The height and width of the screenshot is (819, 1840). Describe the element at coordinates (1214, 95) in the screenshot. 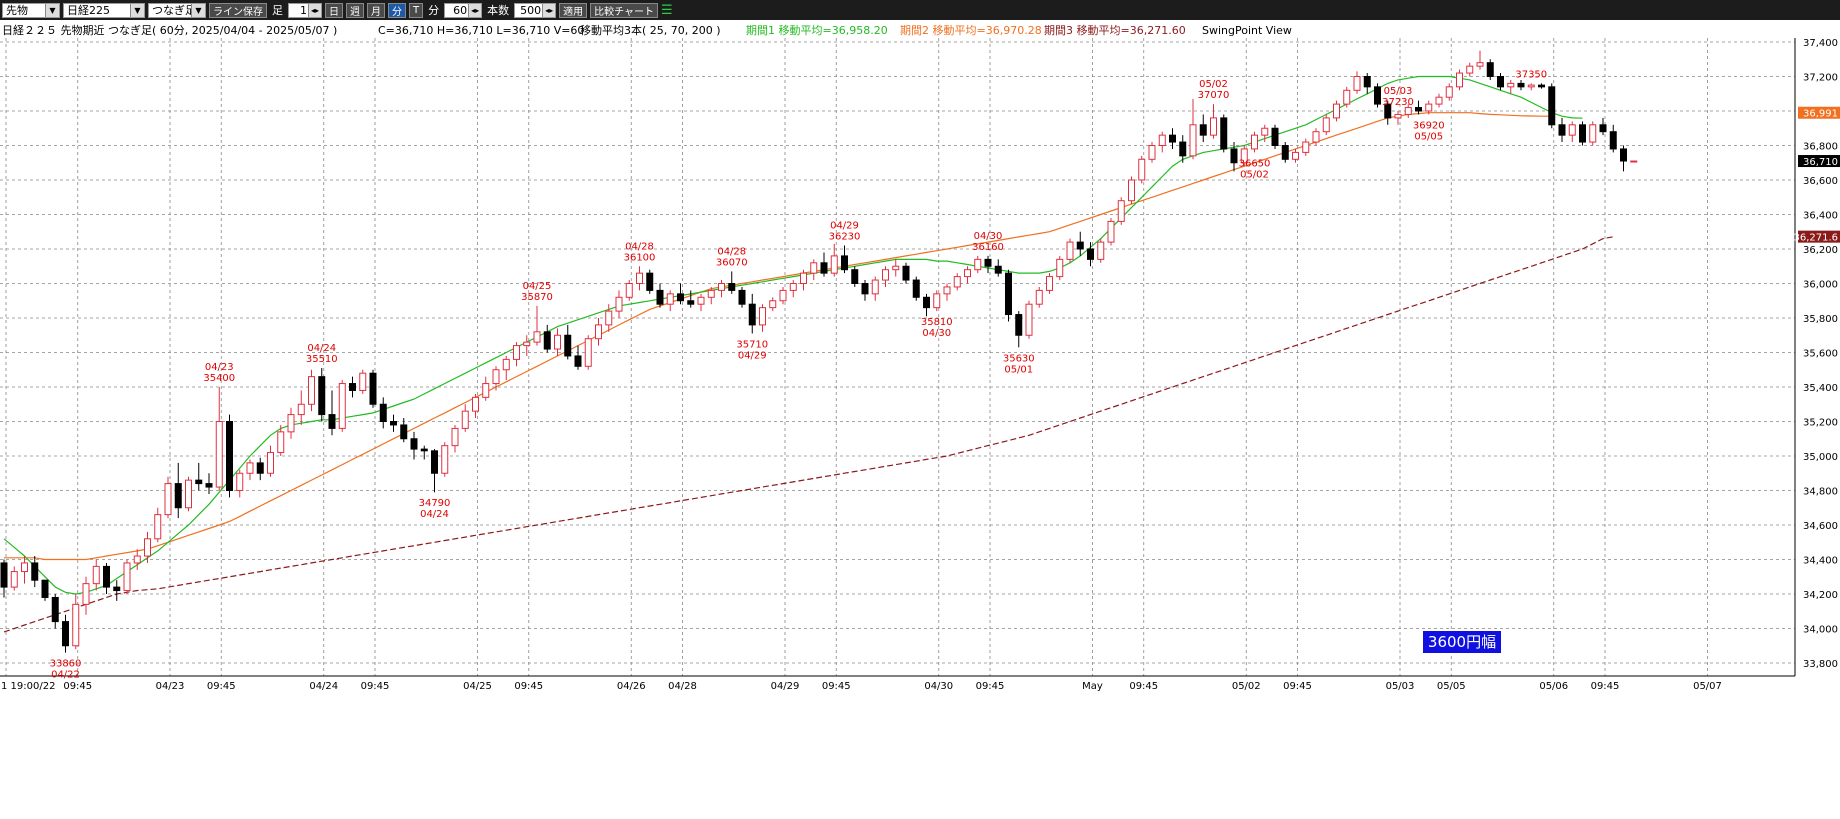

I see `swing-value: 37070` at that location.